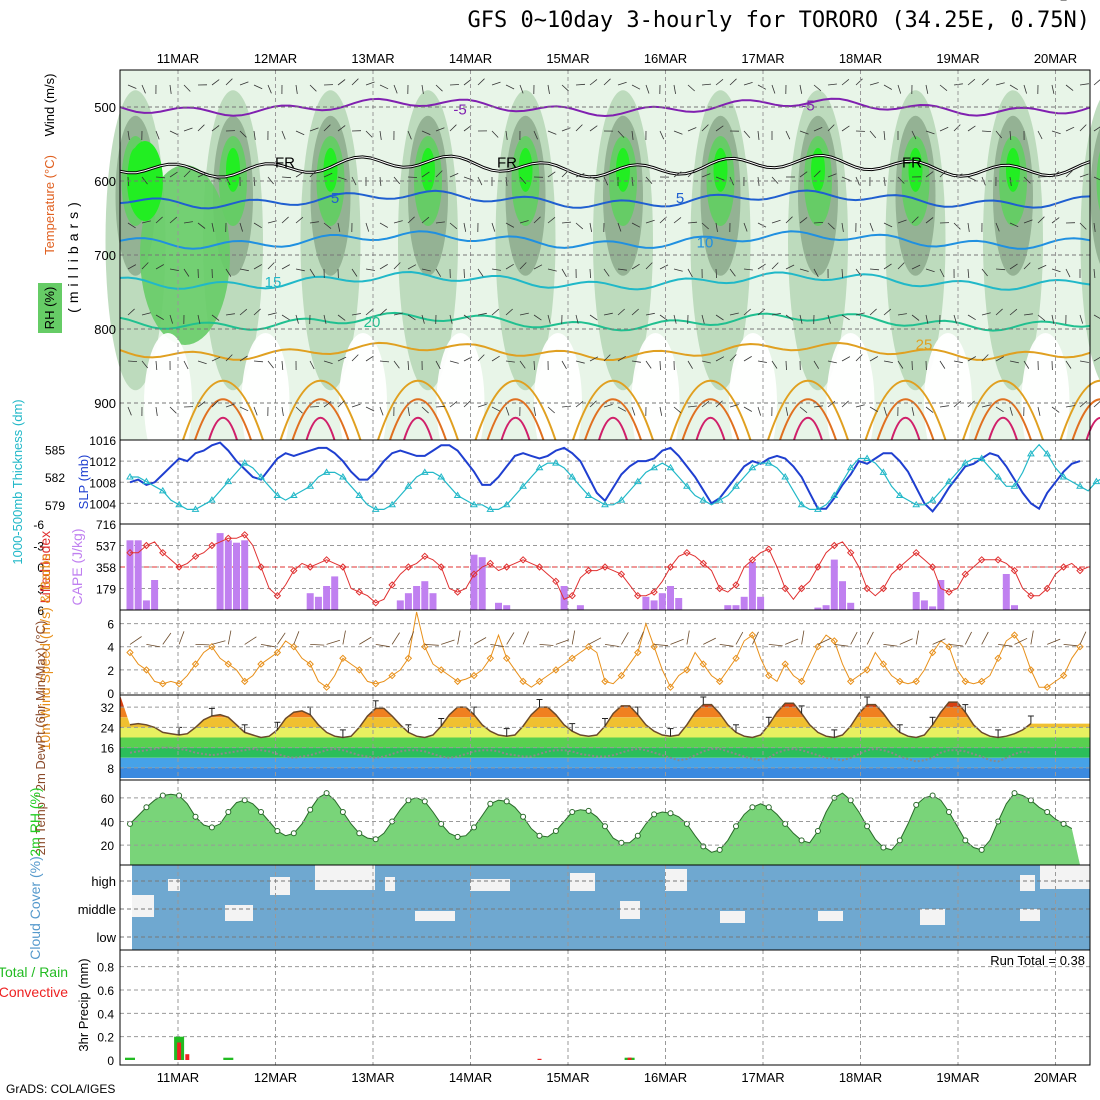  I want to click on y-axis-label-cape: CAPE (J/kg), so click(77, 566).